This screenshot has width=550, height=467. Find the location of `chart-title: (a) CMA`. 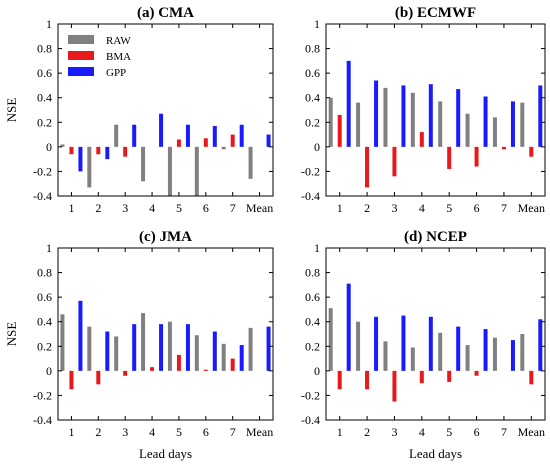

chart-title: (a) CMA is located at coordinates (165, 13).